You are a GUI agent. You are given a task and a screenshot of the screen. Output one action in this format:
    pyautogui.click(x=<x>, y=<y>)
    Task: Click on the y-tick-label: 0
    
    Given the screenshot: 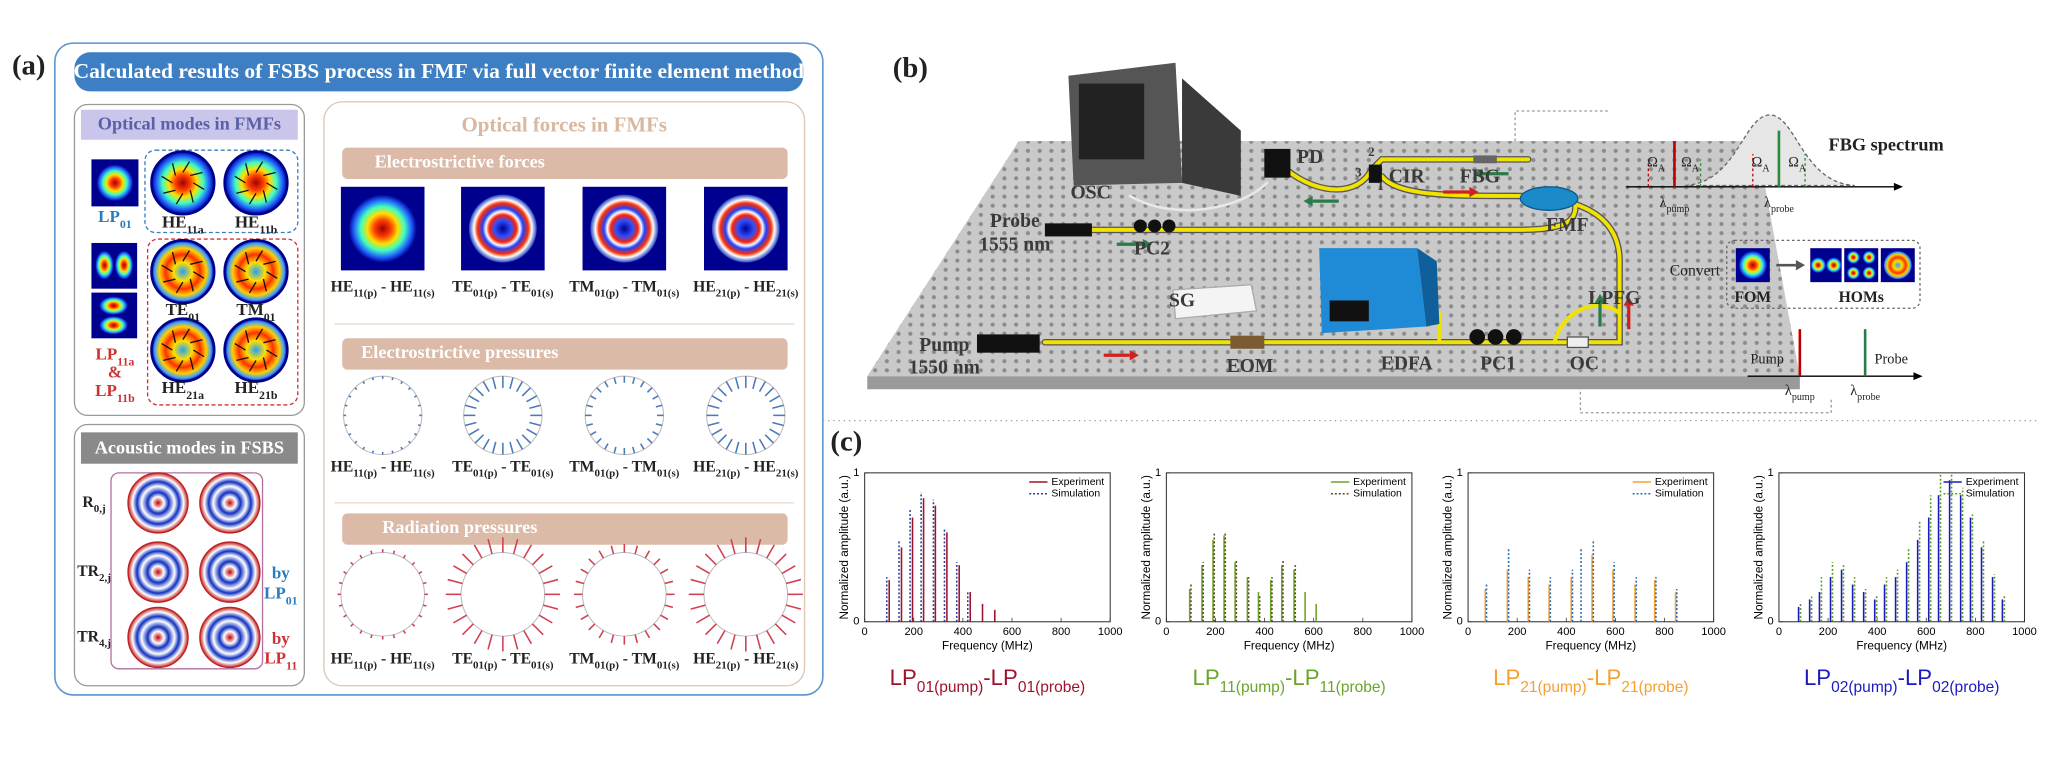 What is the action you would take?
    pyautogui.click(x=1158, y=622)
    